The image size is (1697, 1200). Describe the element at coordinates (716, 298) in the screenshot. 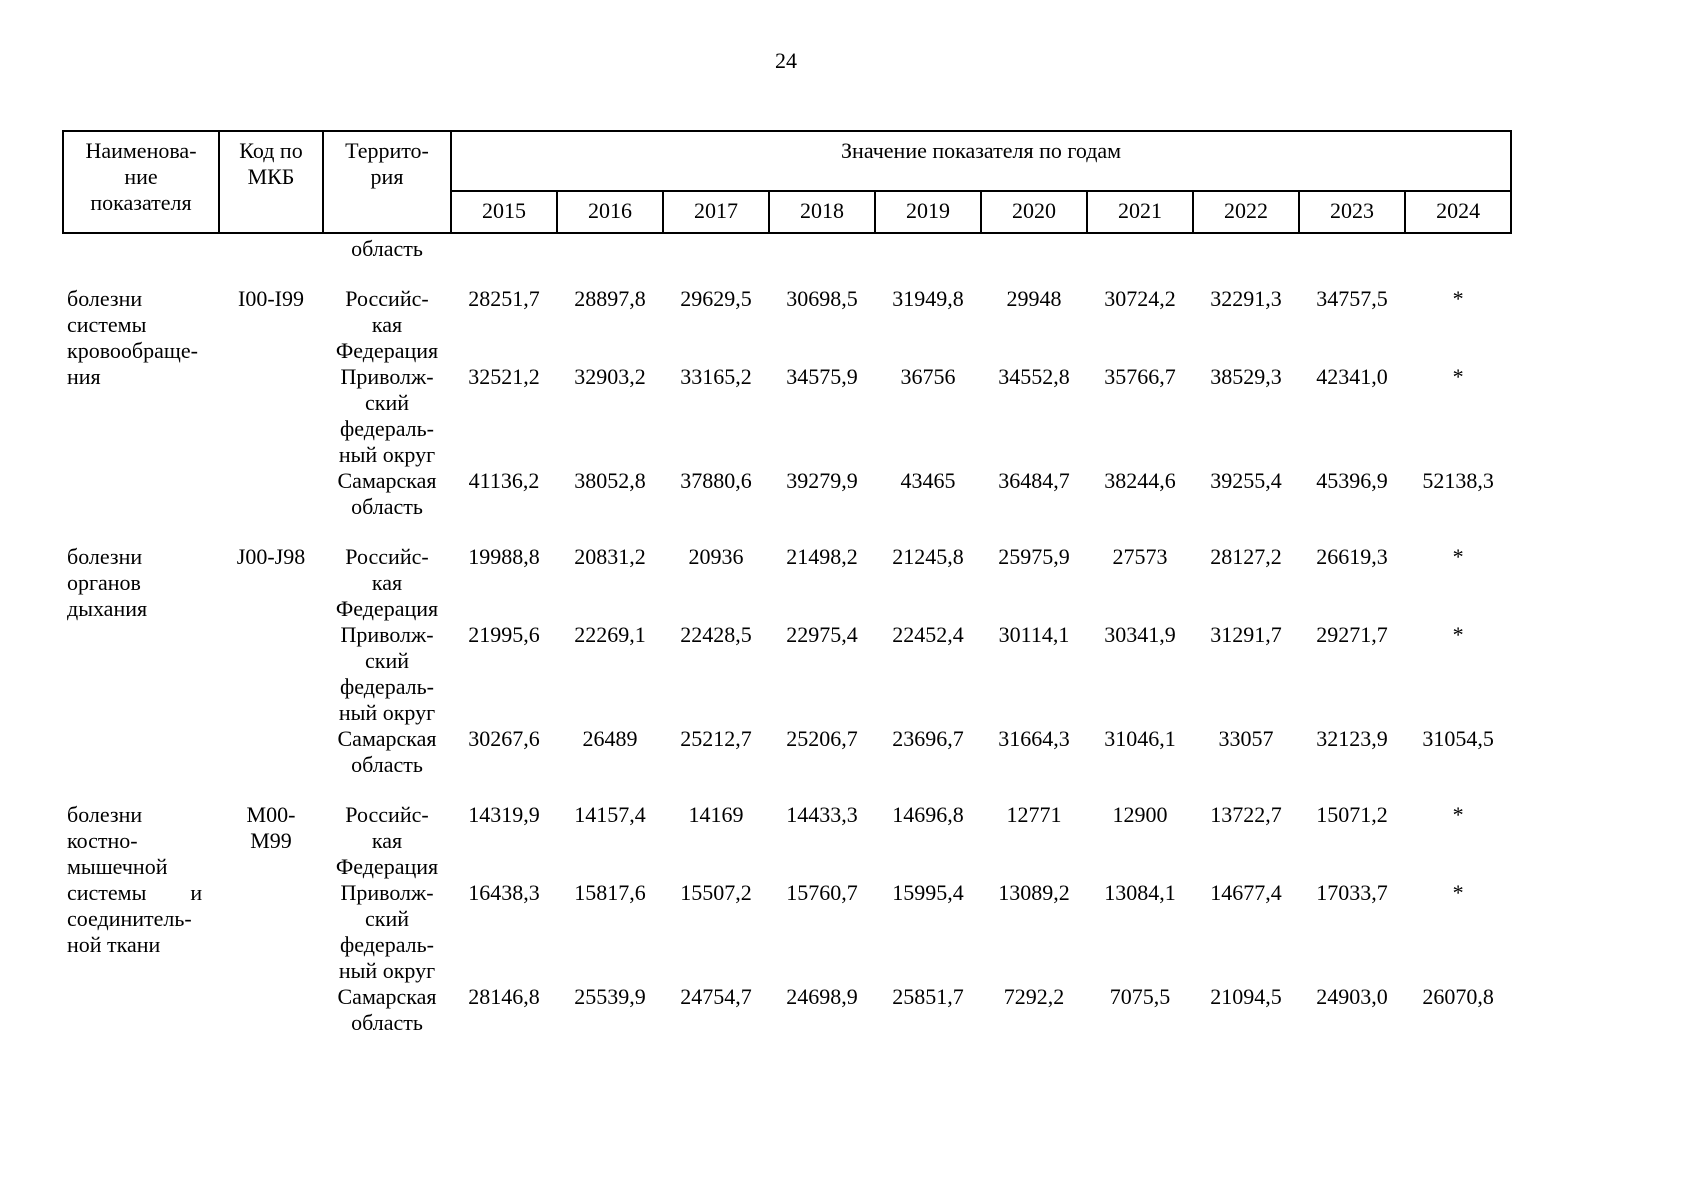

I see `value-cell: 29629,5` at that location.